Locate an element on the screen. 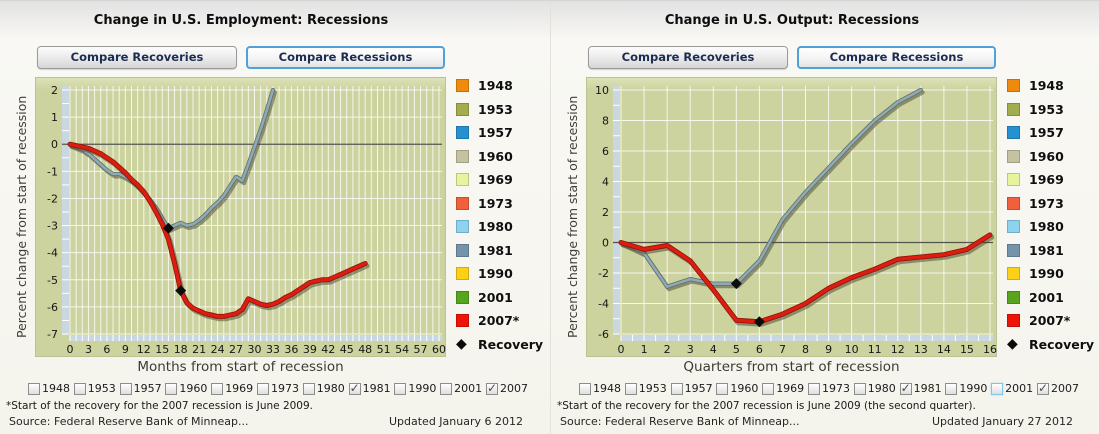 This screenshot has height=434, width=1099. recovery-diamond-icon: ◆ is located at coordinates (461, 343).